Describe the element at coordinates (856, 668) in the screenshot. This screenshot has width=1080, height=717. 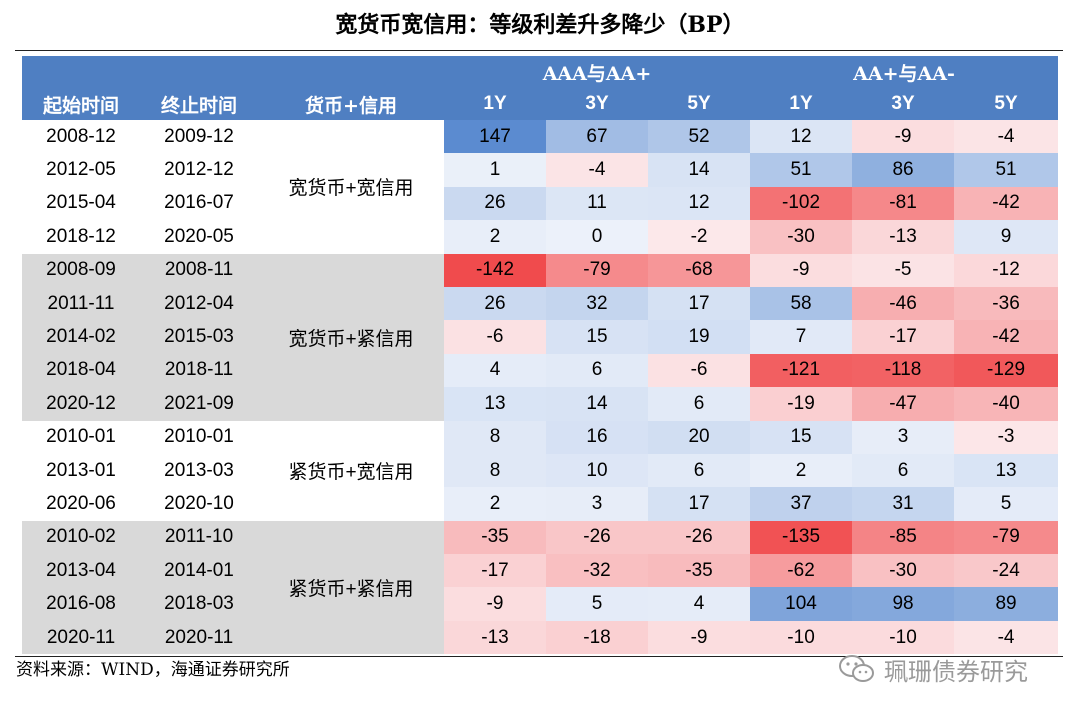
I see `wechat-icon` at that location.